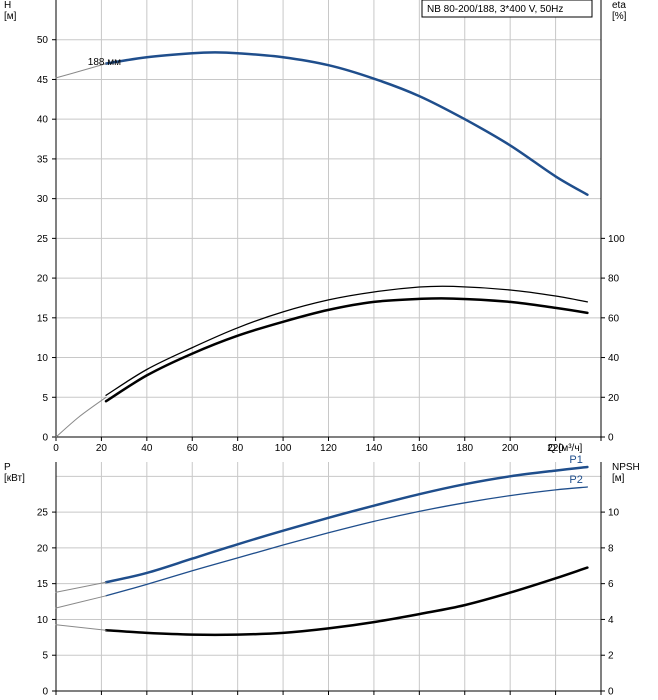 Image resolution: width=658 pixels, height=700 pixels. What do you see at coordinates (45, 692) in the screenshot?
I see `bottom-left-tick-label: 0` at bounding box center [45, 692].